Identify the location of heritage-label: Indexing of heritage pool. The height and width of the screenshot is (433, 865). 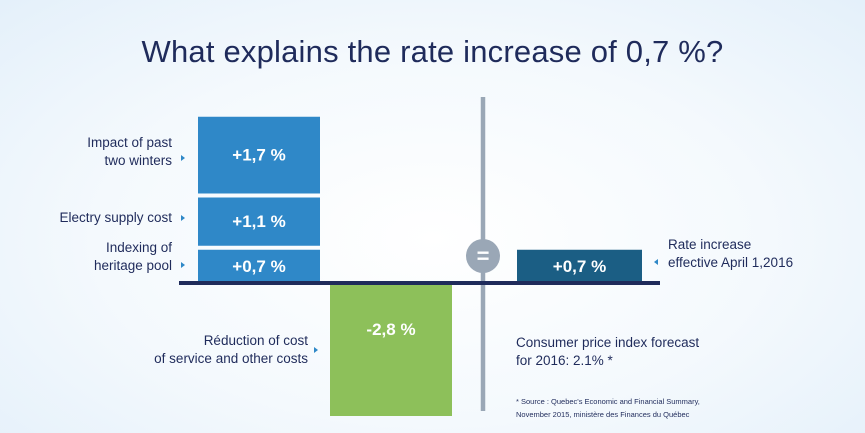
(133, 257).